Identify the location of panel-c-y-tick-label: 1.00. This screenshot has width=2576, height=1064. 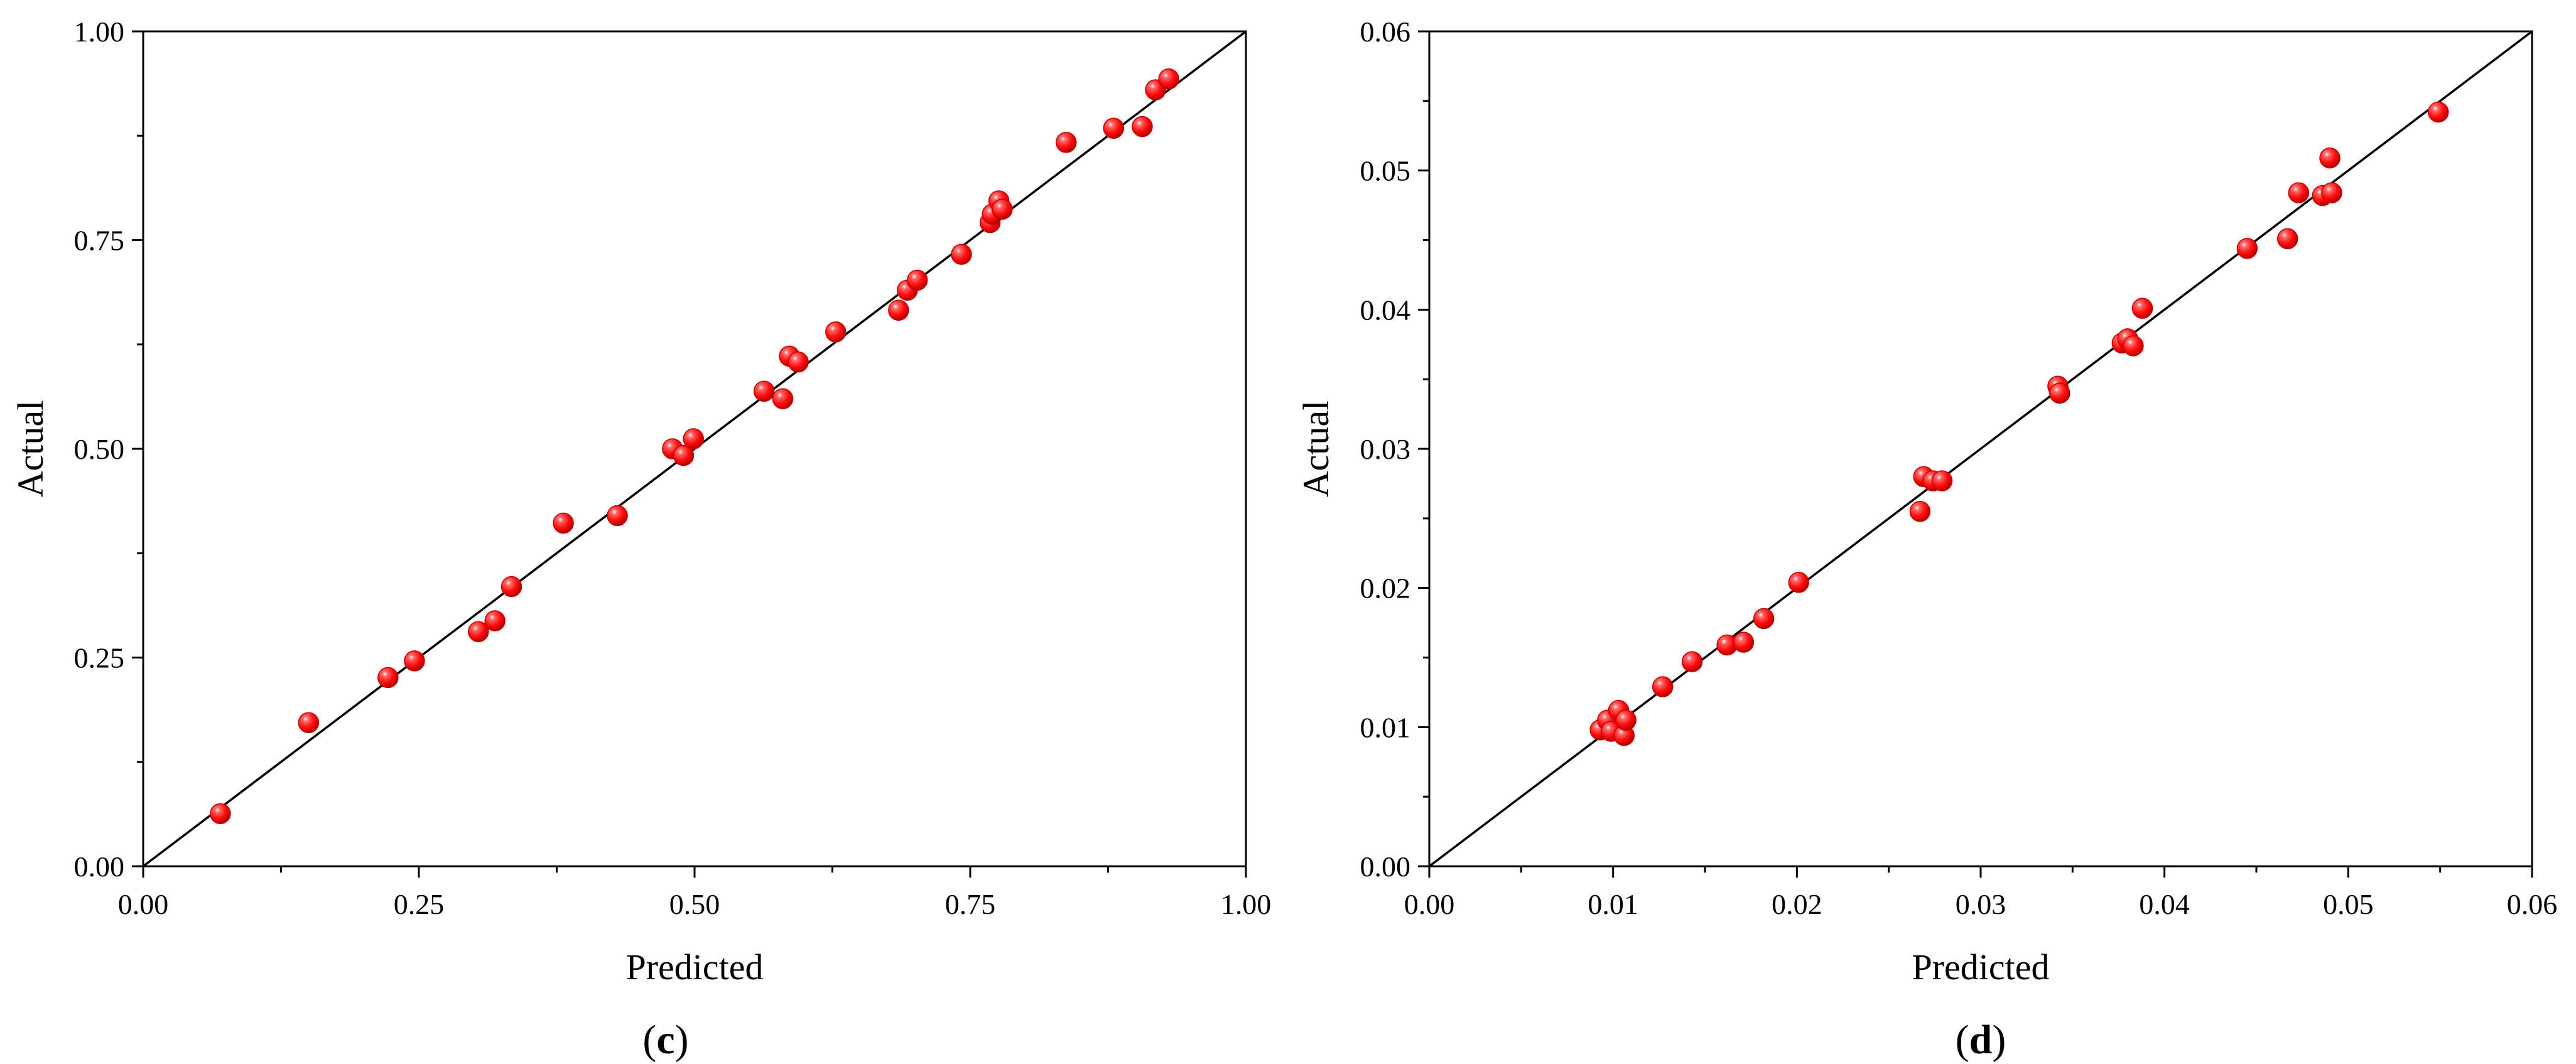
(100, 32).